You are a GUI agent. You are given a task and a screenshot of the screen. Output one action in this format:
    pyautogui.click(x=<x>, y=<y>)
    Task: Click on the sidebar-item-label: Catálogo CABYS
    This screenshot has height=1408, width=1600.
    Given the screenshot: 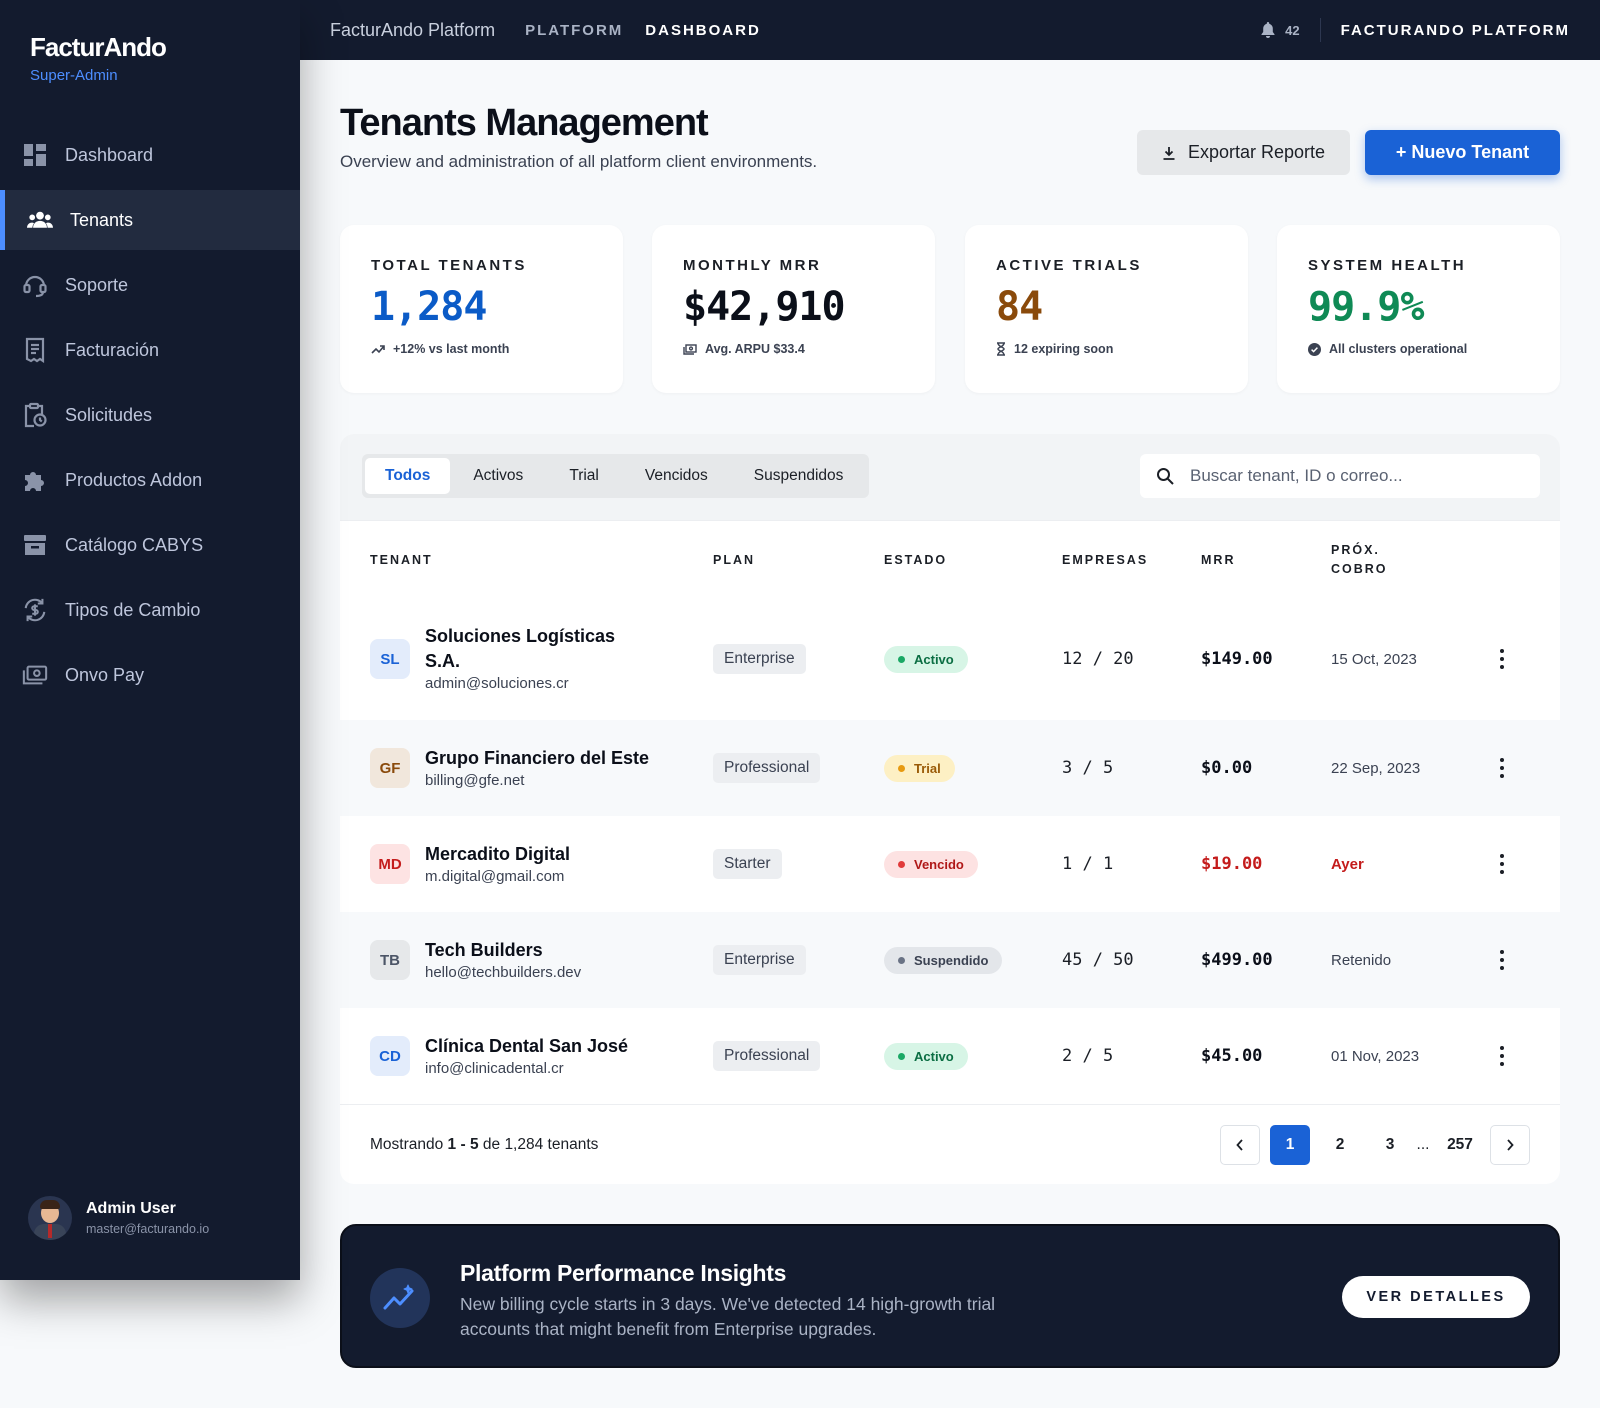 What is the action you would take?
    pyautogui.click(x=134, y=544)
    